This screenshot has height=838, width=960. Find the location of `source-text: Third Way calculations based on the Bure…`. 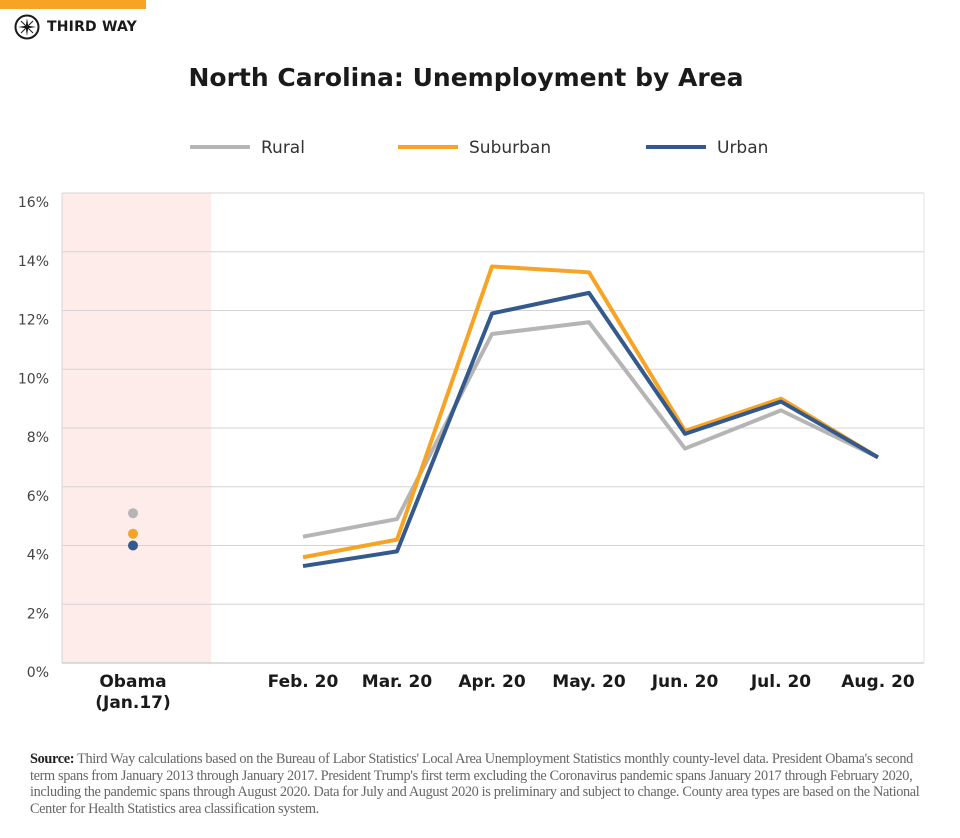

source-text: Third Way calculations based on the Bure… is located at coordinates (475, 784).